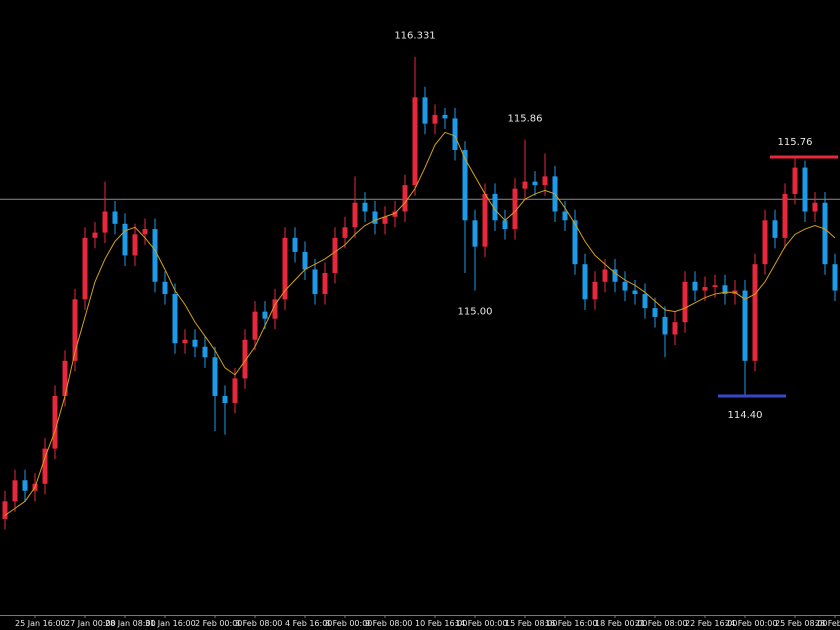 This screenshot has width=840, height=630. Describe the element at coordinates (90, 623) in the screenshot. I see `x-tick-label: 27 Jan 00:00` at that location.